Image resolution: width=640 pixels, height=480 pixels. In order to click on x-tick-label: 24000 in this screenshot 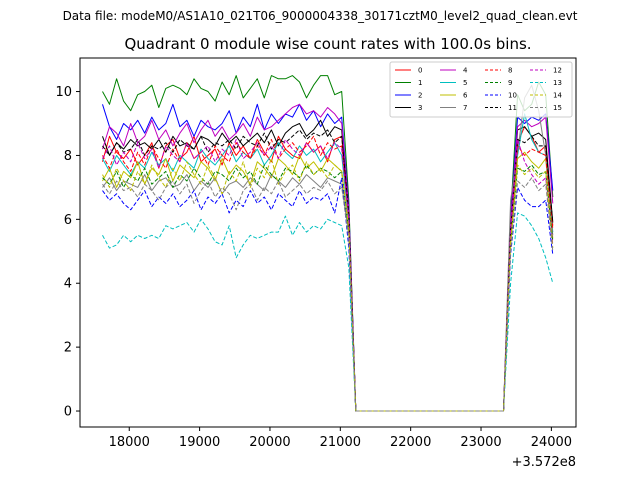, I will do `click(551, 442)`.